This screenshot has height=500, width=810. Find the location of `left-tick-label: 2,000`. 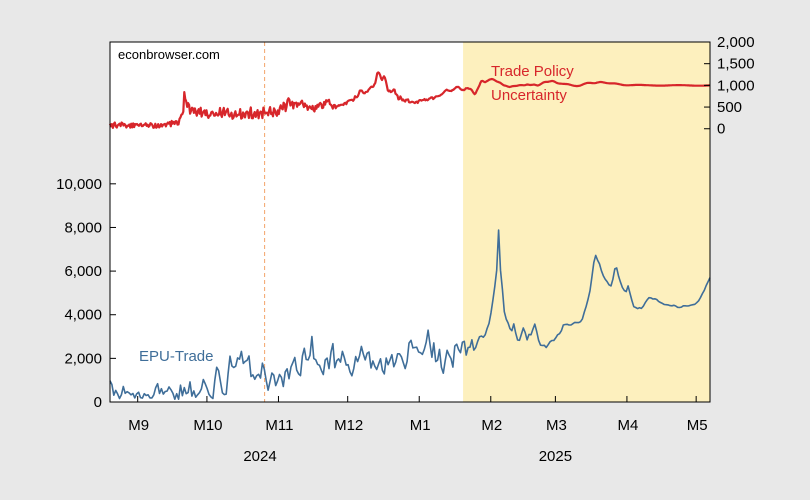

left-tick-label: 2,000 is located at coordinates (83, 358).